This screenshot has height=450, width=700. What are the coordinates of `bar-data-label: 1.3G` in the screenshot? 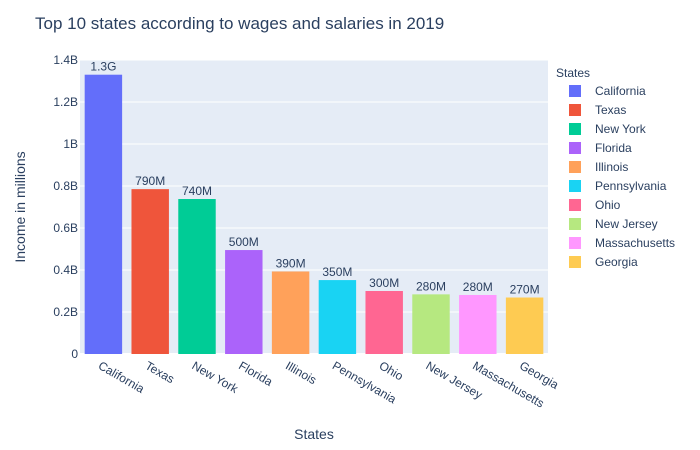 It's located at (103, 67).